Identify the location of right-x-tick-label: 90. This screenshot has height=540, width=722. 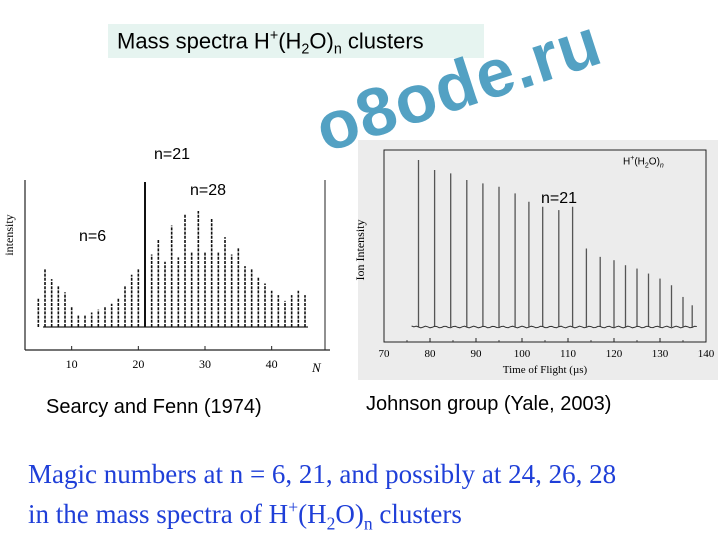
(477, 354).